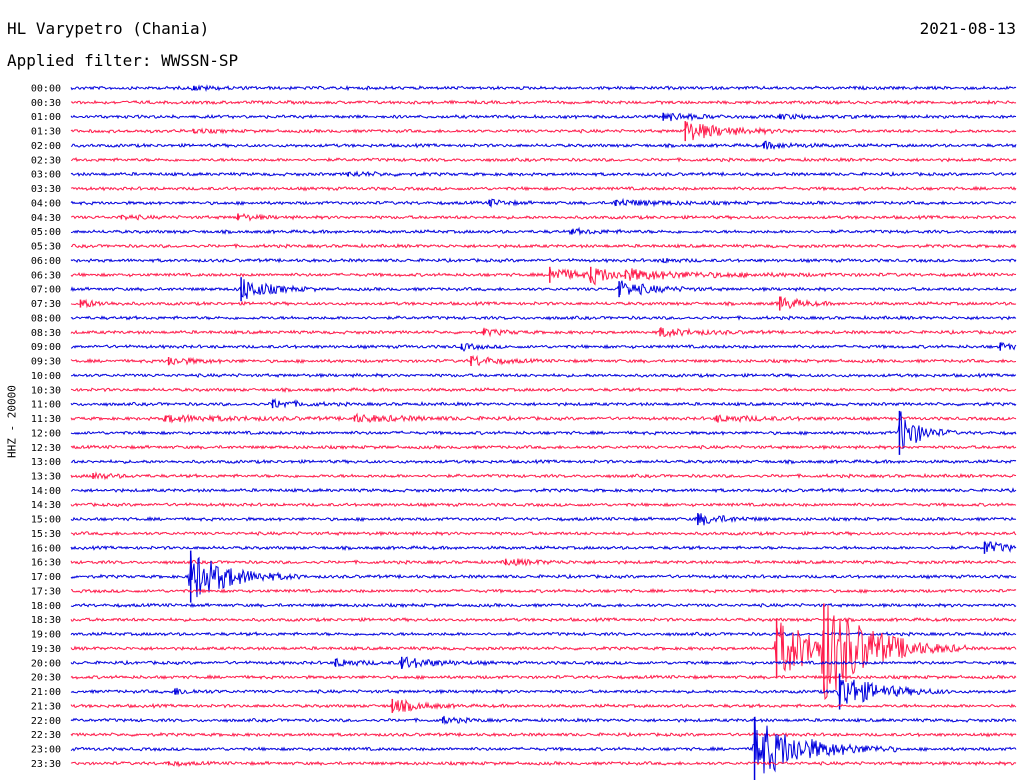  What do you see at coordinates (46, 735) in the screenshot?
I see `row-label: 22:30` at bounding box center [46, 735].